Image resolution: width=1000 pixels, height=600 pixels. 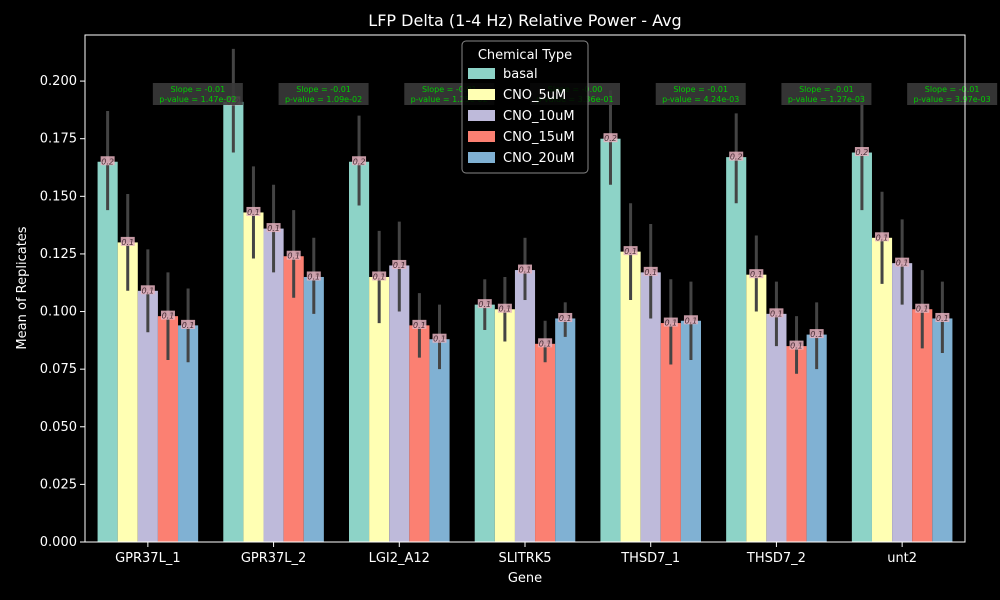 What do you see at coordinates (58, 369) in the screenshot?
I see `y-tick-label: 0.075` at bounding box center [58, 369].